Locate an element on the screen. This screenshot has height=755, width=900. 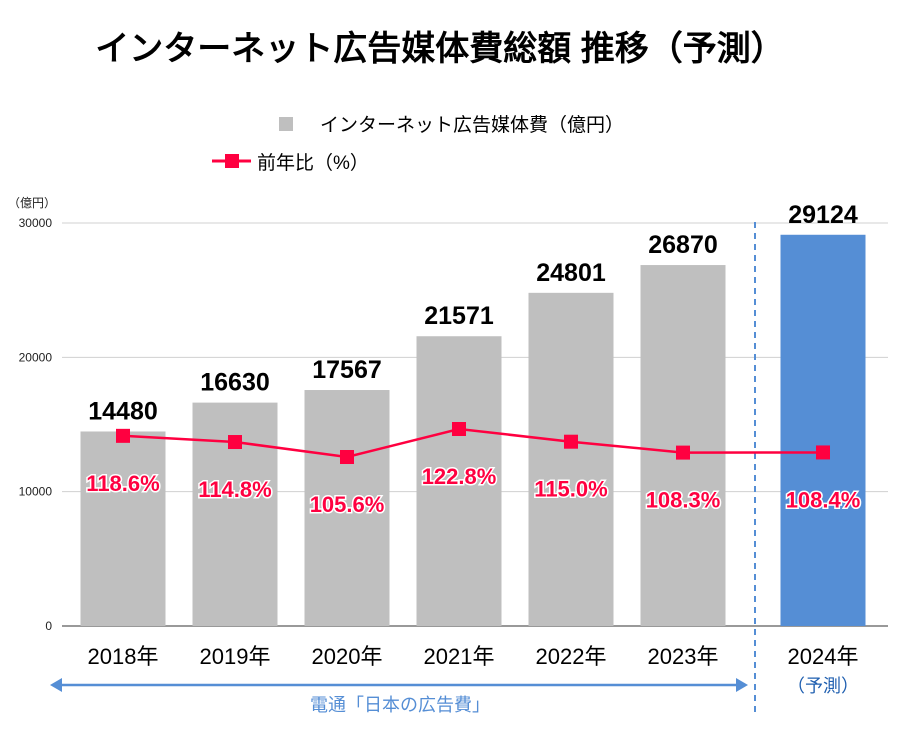
yoy-label: 122.8% is located at coordinates (459, 476).